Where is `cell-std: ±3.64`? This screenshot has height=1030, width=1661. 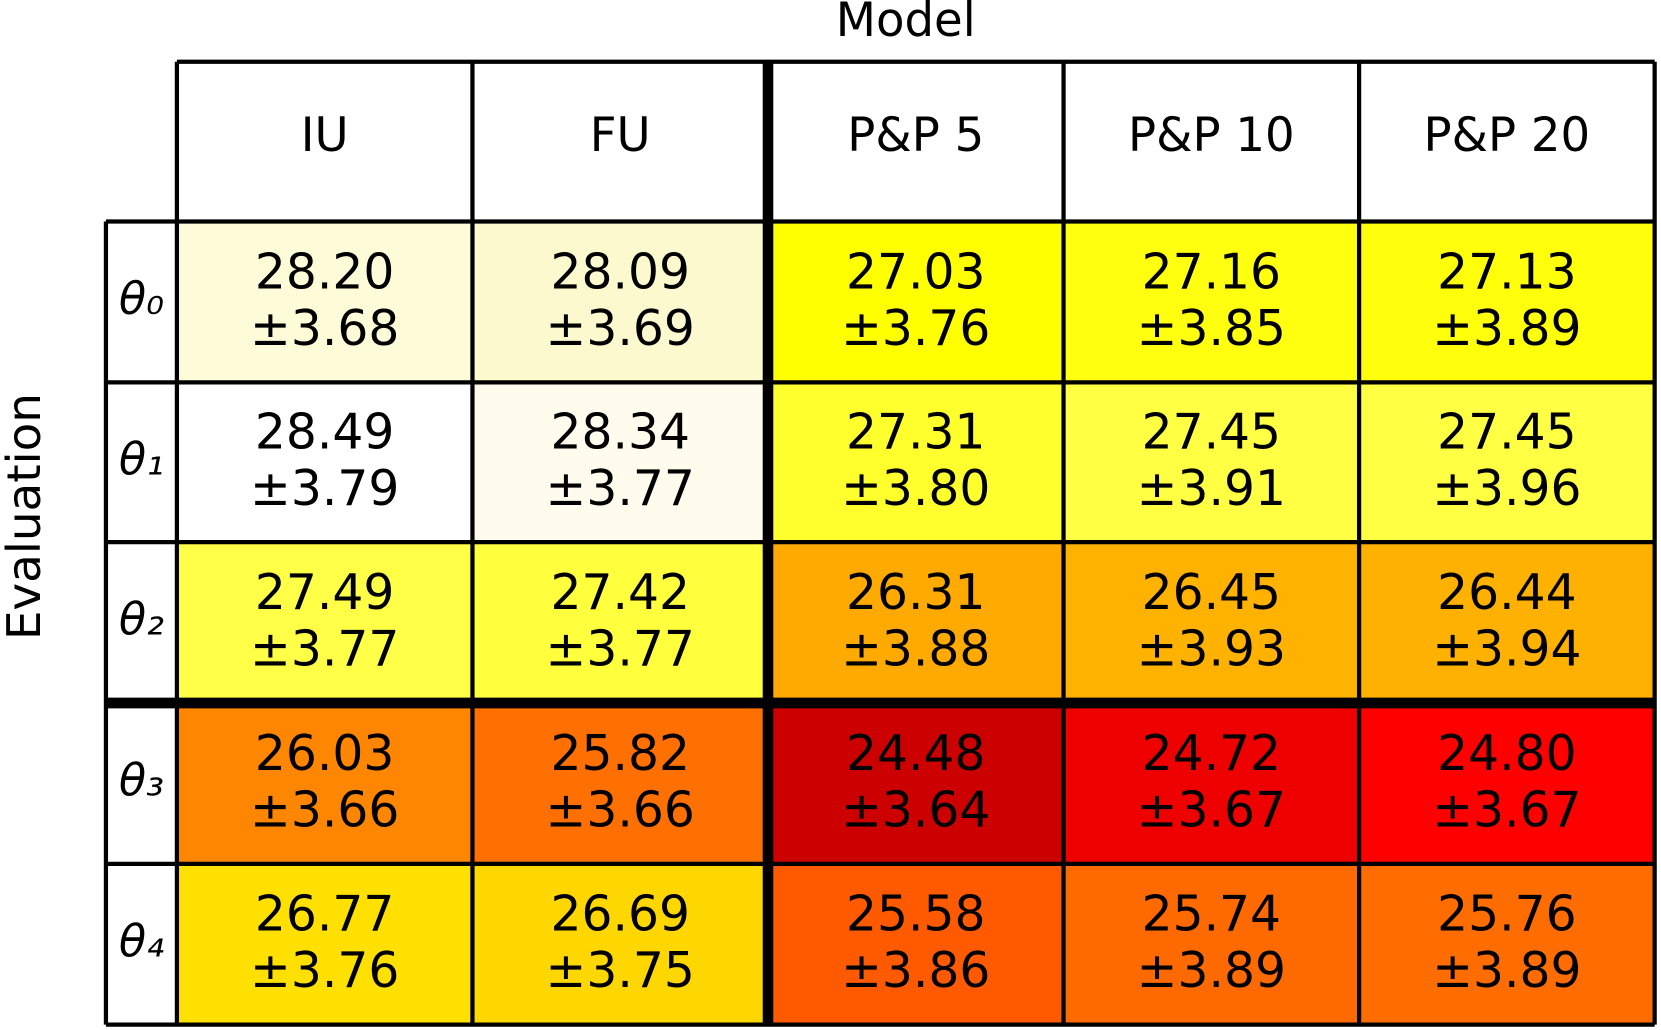
cell-std: ±3.64 is located at coordinates (915, 809).